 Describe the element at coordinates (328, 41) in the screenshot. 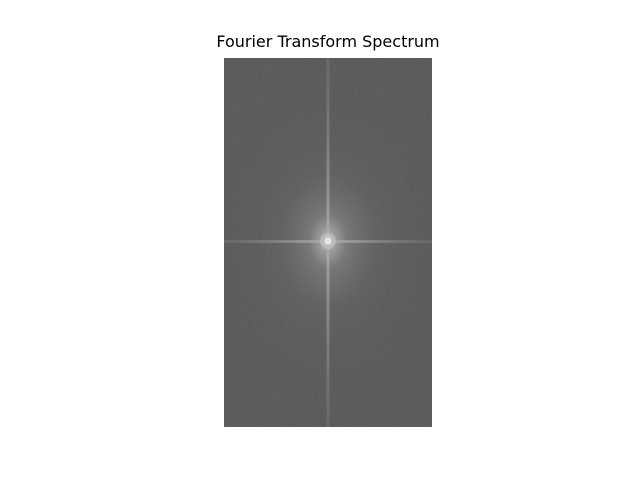

I see `figure-title: Fourier Transform Spectrum` at that location.